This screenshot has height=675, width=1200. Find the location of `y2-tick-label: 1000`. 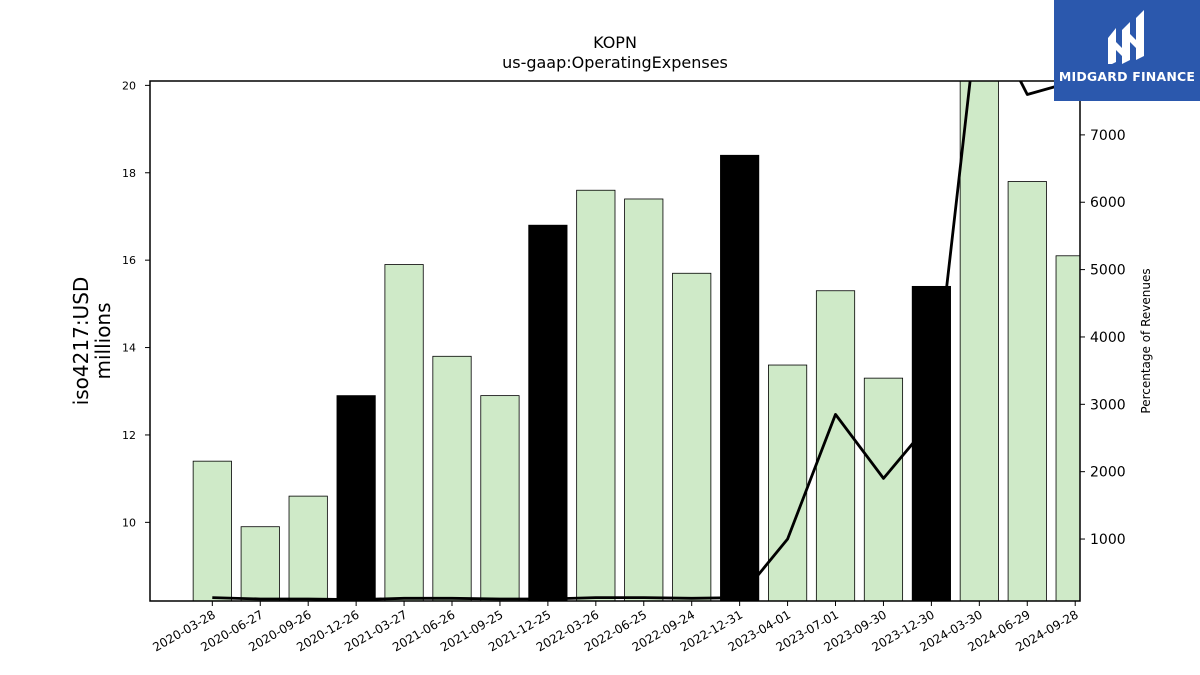

y2-tick-label: 1000 is located at coordinates (1108, 540).